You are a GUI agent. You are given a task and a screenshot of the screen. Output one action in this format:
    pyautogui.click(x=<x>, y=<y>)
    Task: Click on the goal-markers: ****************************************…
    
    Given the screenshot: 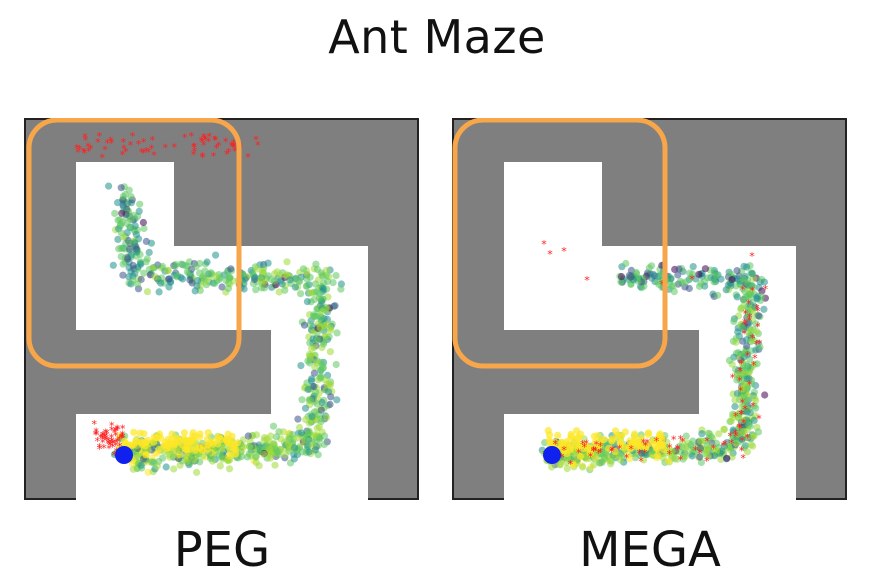 What is the action you would take?
    pyautogui.click(x=654, y=354)
    